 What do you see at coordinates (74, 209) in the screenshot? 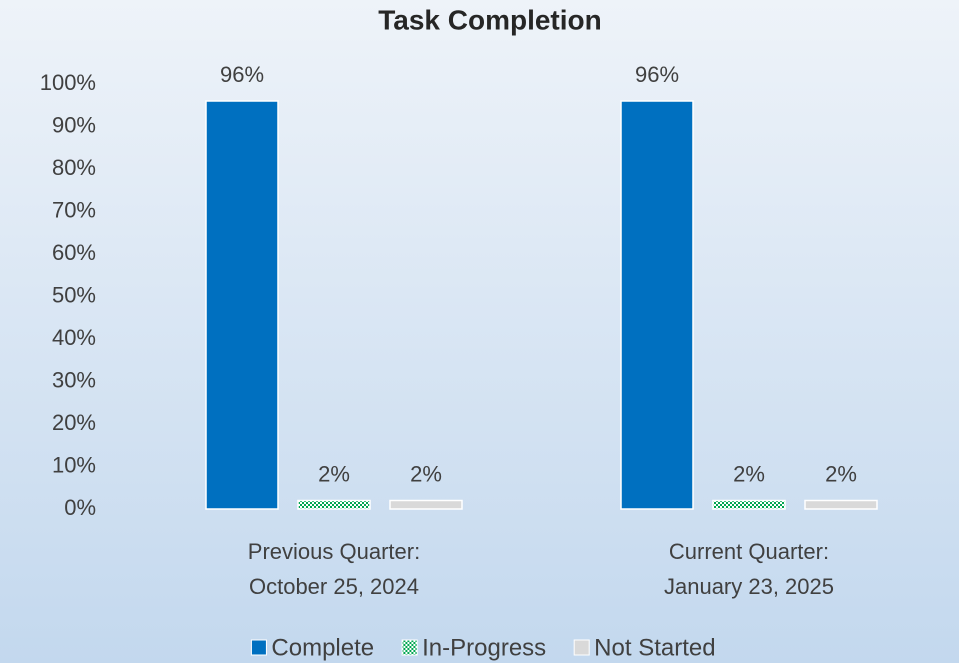
I see `y-tick-label: 70%` at bounding box center [74, 209].